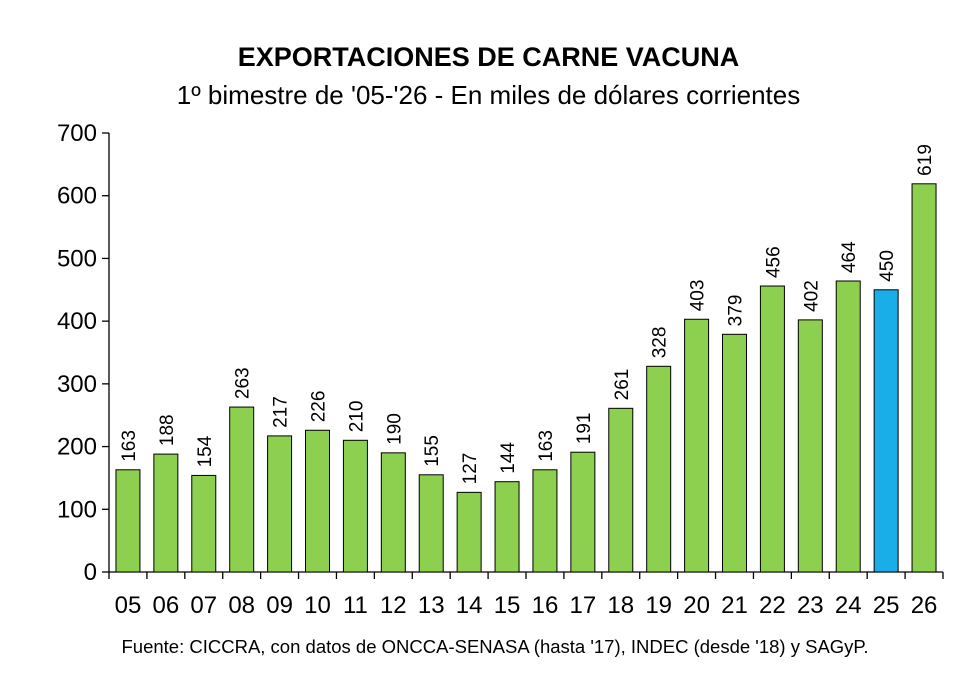 The image size is (977, 694). What do you see at coordinates (77, 133) in the screenshot?
I see `y-tick-label: 700` at bounding box center [77, 133].